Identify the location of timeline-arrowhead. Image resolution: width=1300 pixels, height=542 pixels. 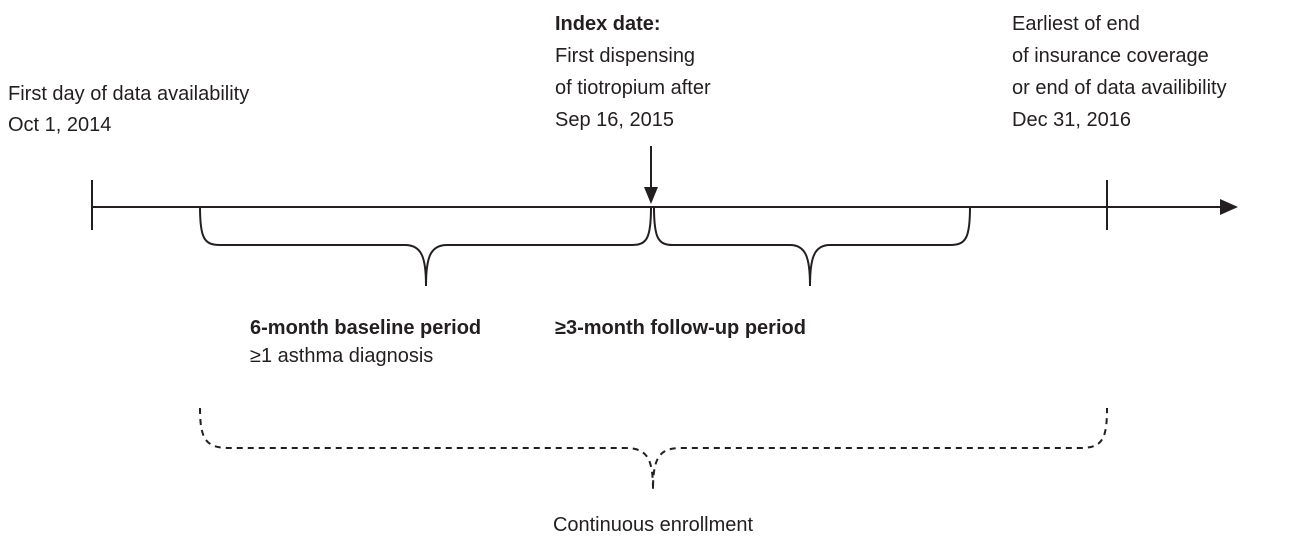
(1229, 207).